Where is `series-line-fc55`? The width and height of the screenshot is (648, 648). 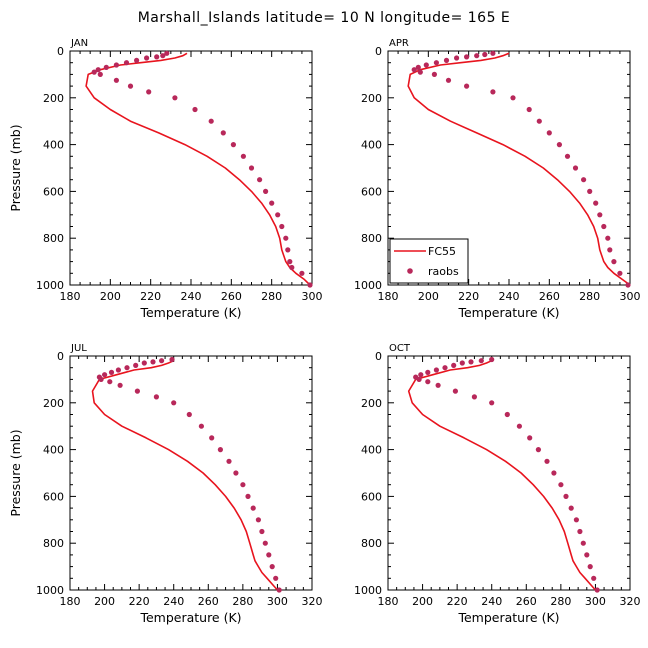 series-line-fc55 is located at coordinates (502, 475).